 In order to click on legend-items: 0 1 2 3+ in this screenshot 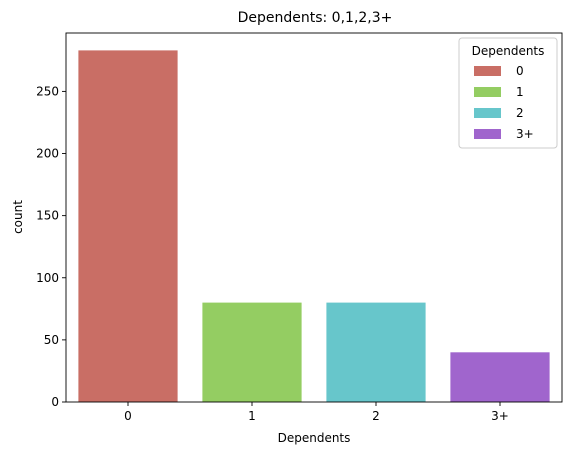, I will do `click(504, 102)`.